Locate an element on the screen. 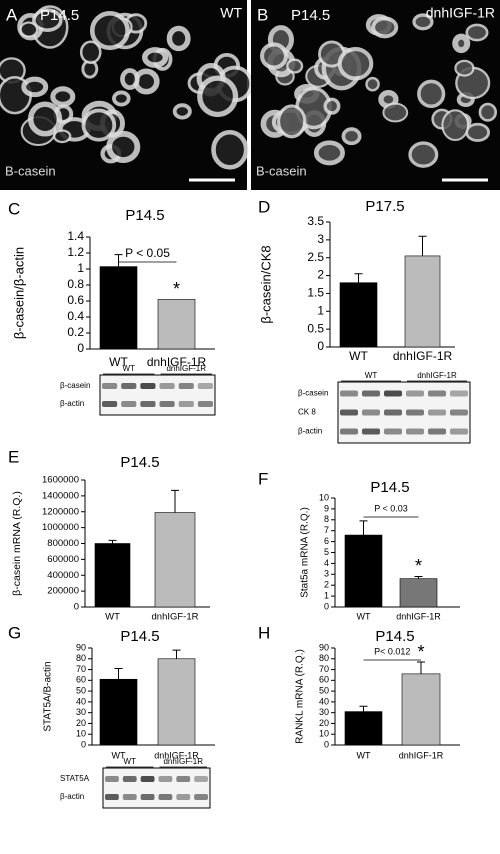  y-tick-label: 3.5 is located at coordinates (315, 221).